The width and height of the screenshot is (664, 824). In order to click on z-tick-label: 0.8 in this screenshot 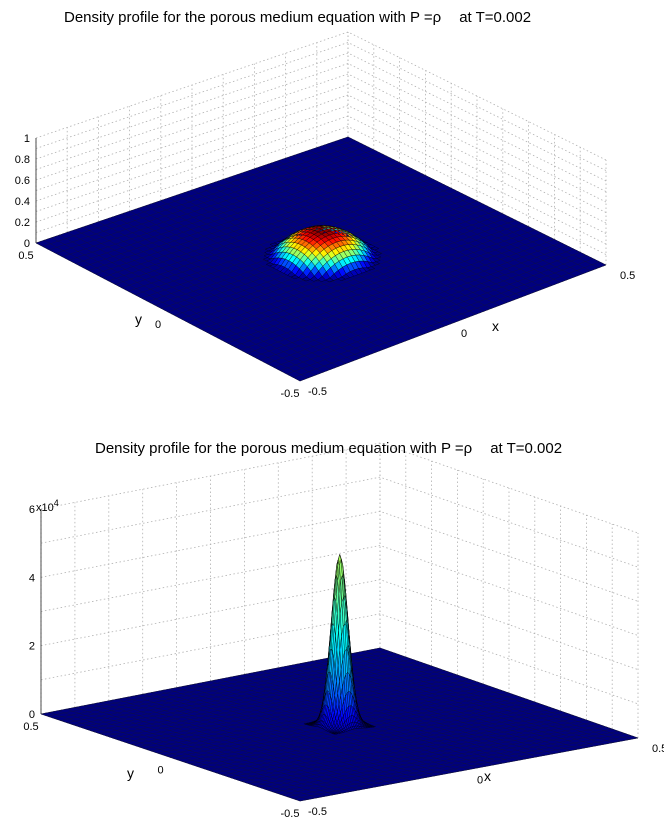, I will do `click(22, 160)`.